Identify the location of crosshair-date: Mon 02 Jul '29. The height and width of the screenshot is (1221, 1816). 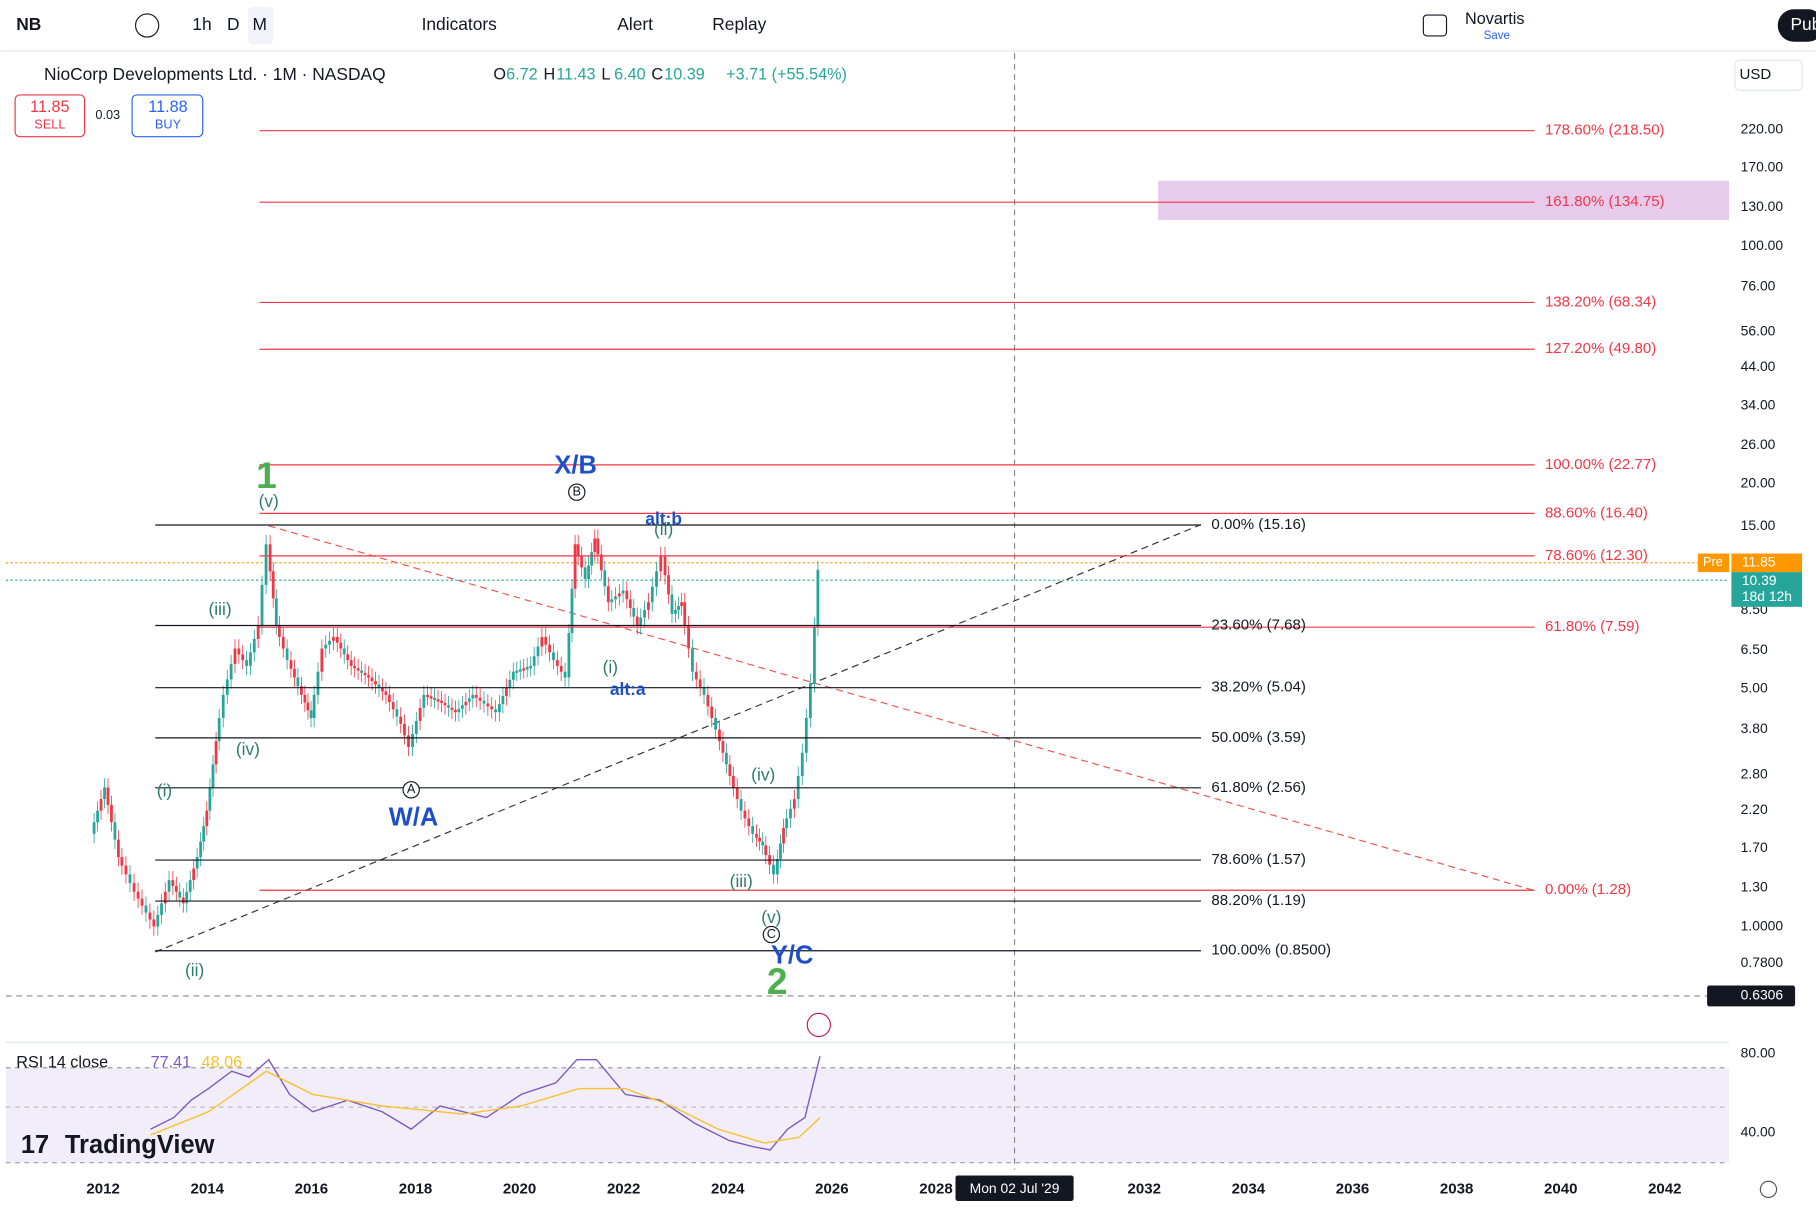
(1015, 1188).